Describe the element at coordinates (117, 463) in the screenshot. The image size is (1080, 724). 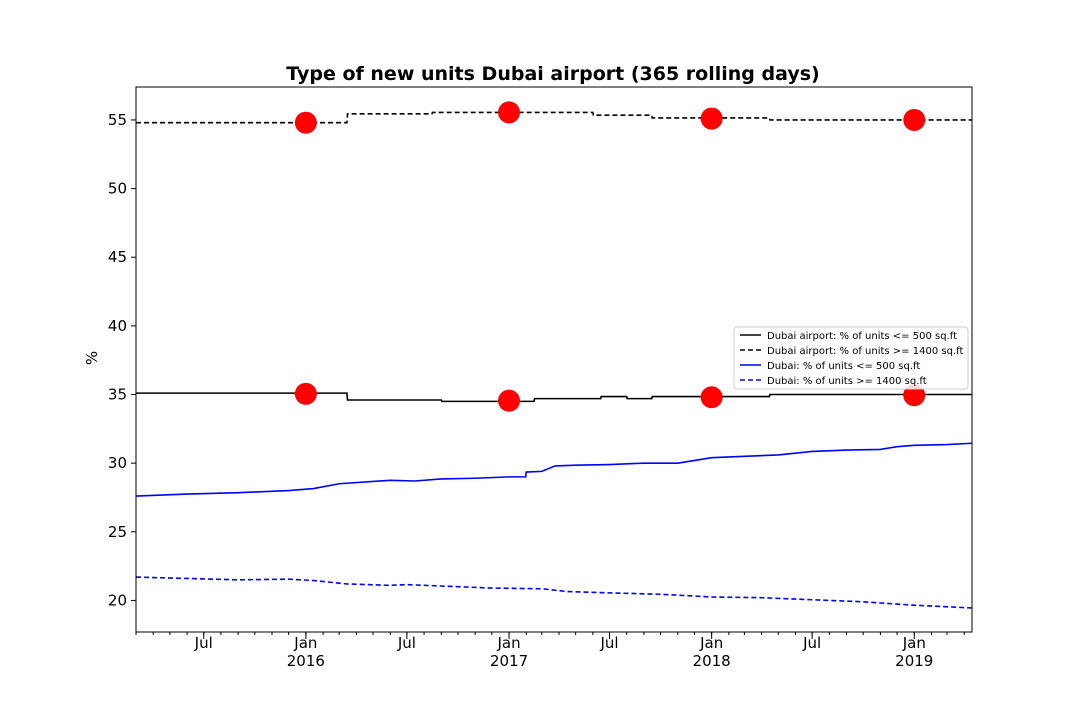
I see `y-tick-label-30: 30` at that location.